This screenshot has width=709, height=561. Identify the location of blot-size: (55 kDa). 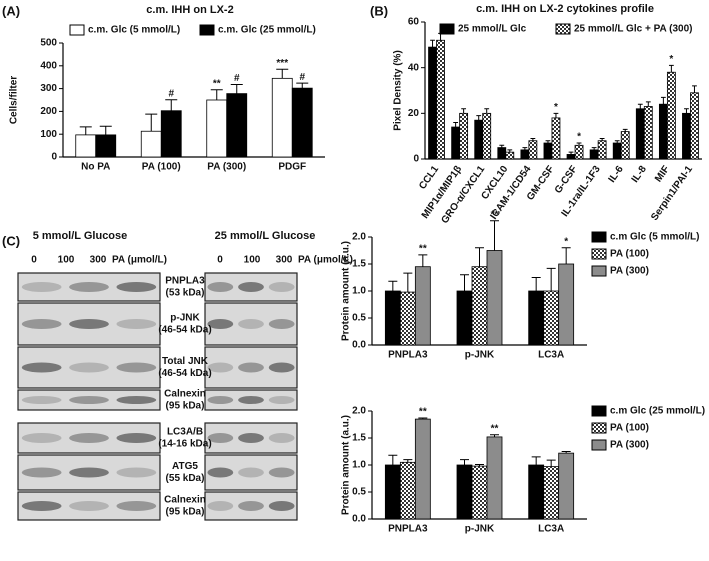
(185, 478).